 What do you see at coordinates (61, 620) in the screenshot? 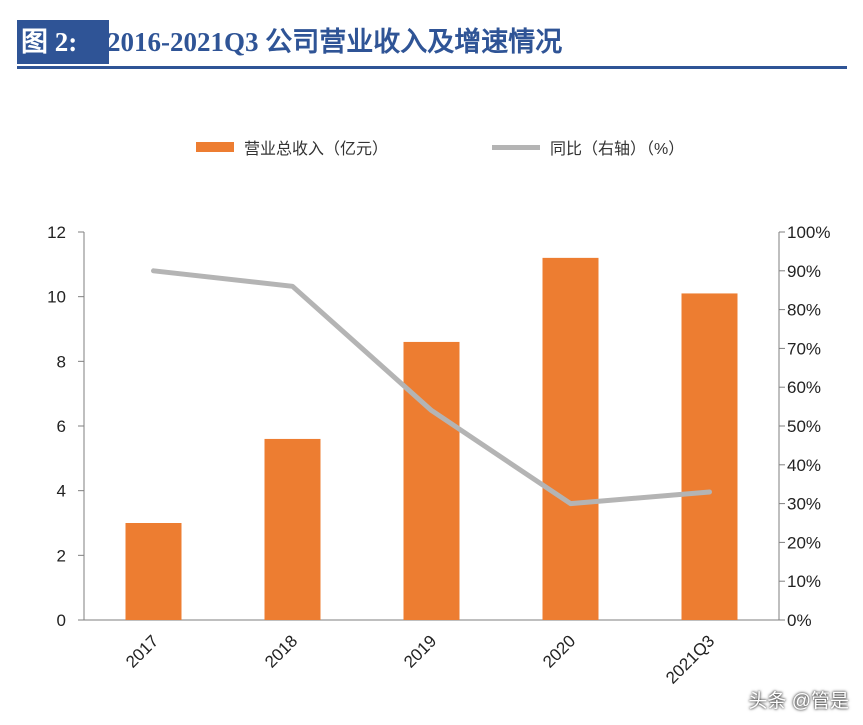
I see `left-tick-label: 0` at bounding box center [61, 620].